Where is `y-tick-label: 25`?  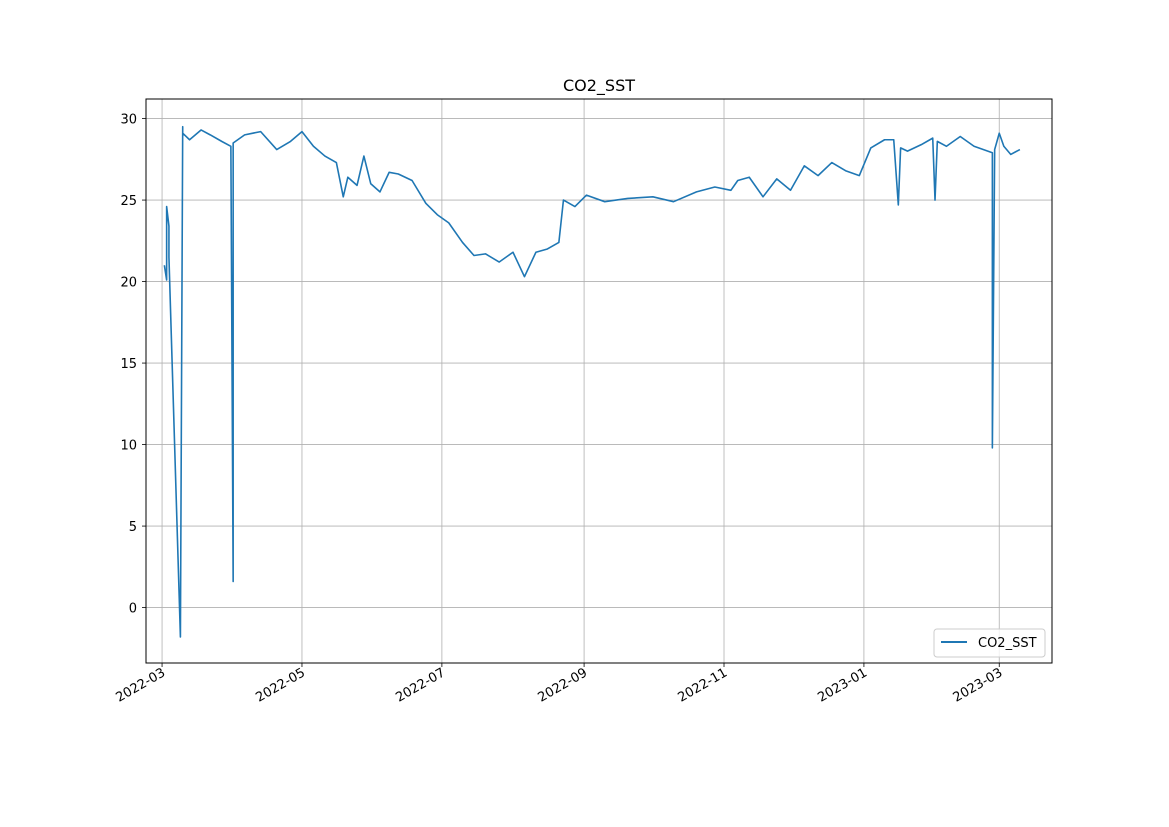
y-tick-label: 25 is located at coordinates (128, 201).